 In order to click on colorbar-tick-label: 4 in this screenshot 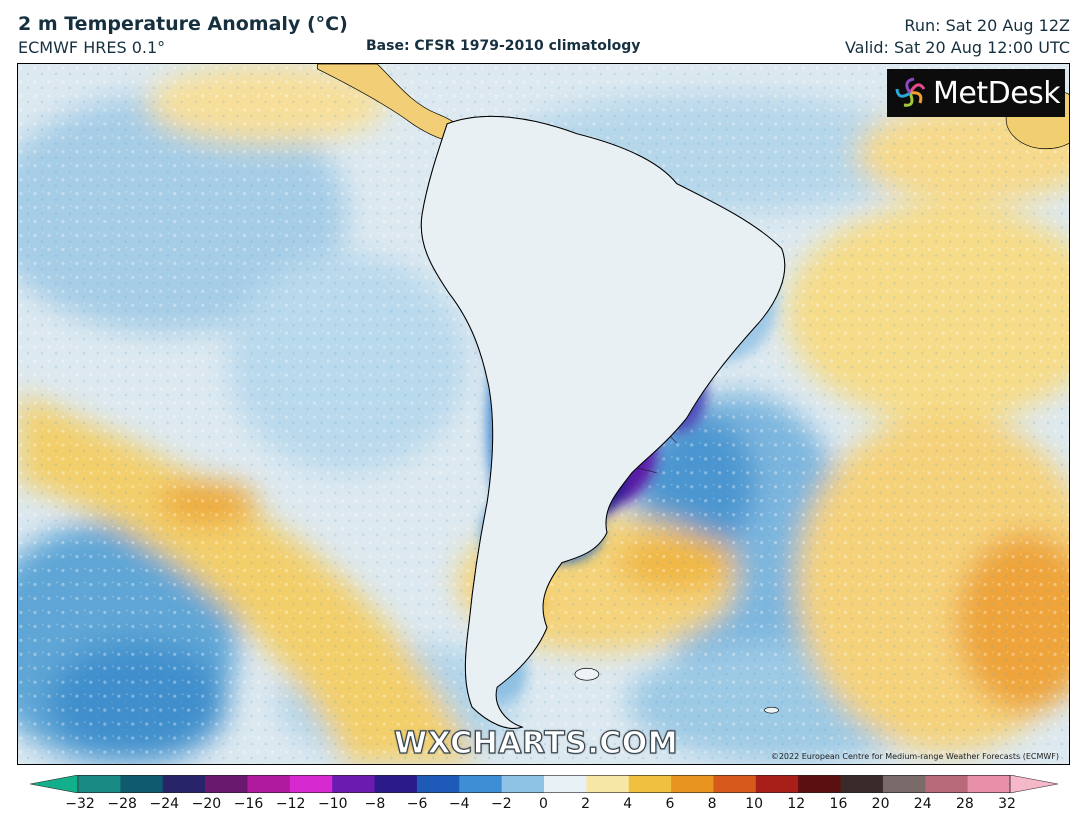, I will do `click(628, 804)`.